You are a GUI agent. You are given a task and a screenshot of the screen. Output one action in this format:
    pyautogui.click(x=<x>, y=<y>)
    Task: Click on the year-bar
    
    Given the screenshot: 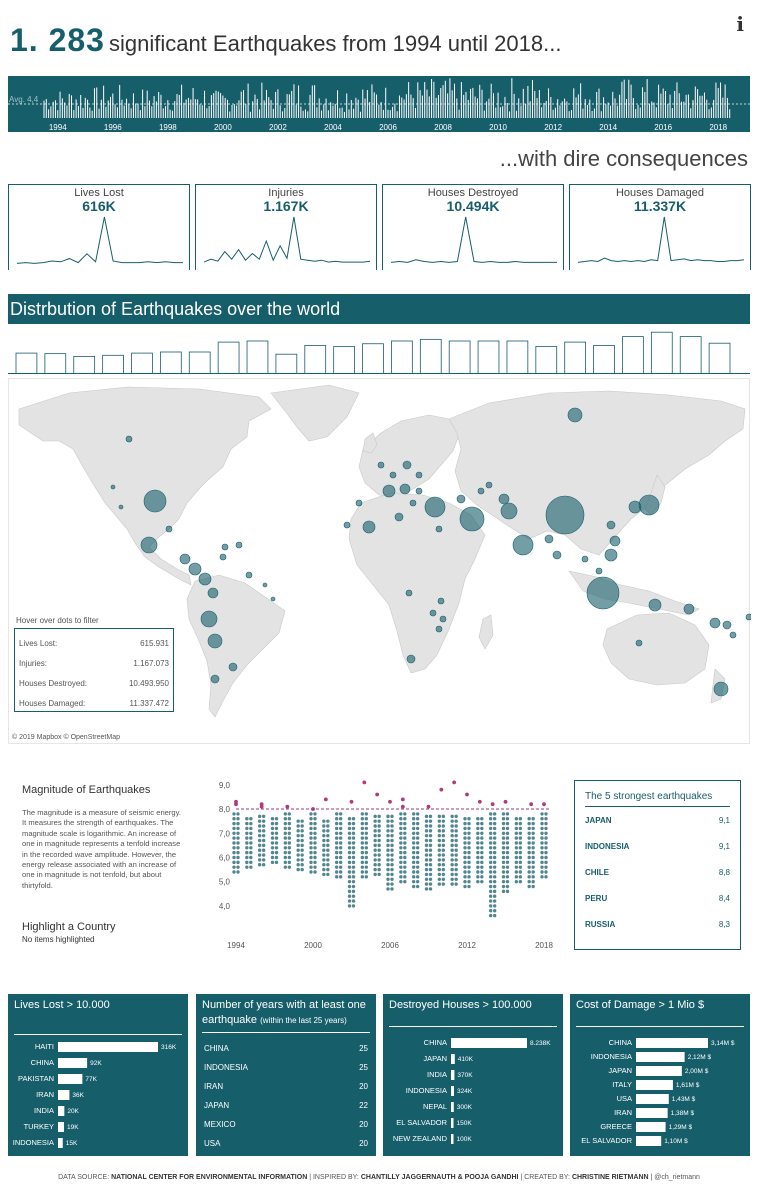 What is the action you would take?
    pyautogui.click(x=517, y=357)
    